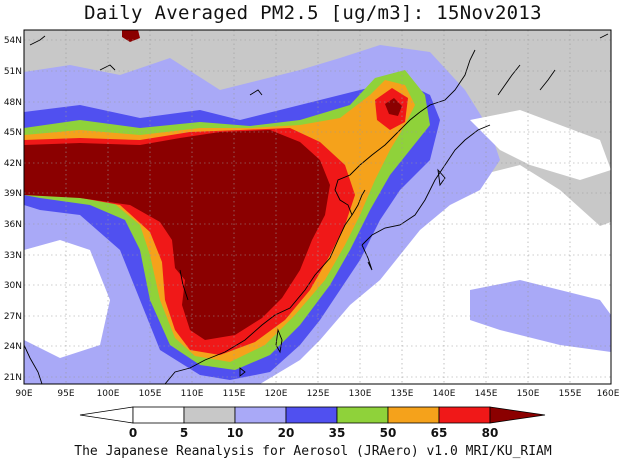 This screenshot has height=466, width=626. I want to click on lon-tick: 145E, so click(486, 394).